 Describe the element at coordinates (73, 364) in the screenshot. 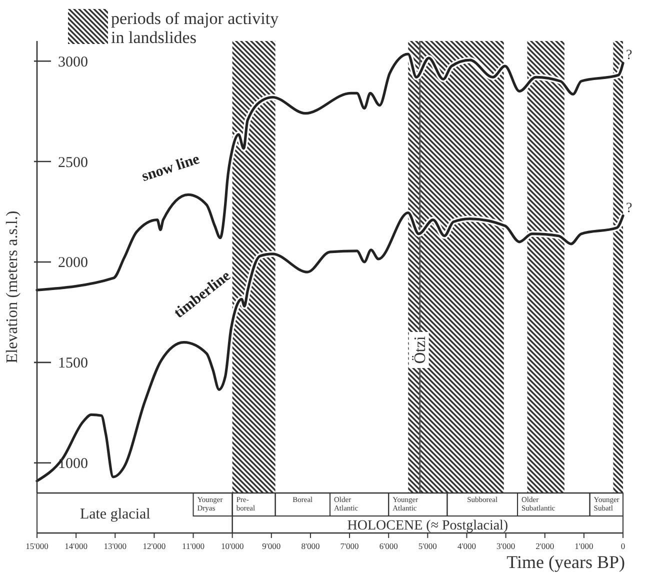

I see `y-tick-label: 1500` at that location.